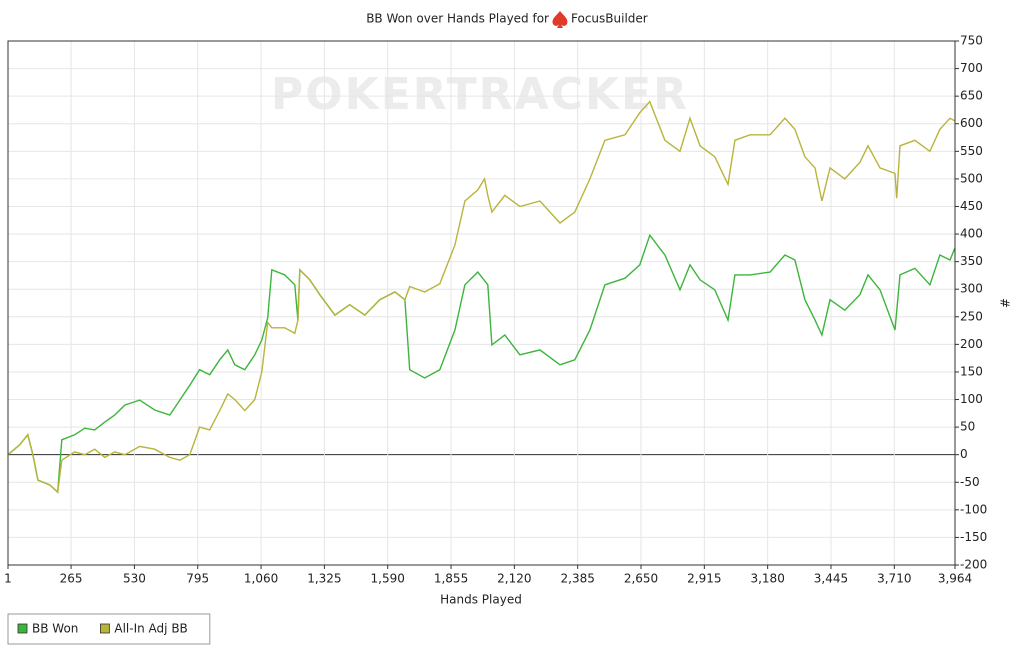 The width and height of the screenshot is (1024, 668). What do you see at coordinates (480, 94) in the screenshot?
I see `watermark: POKERTRACKER` at bounding box center [480, 94].